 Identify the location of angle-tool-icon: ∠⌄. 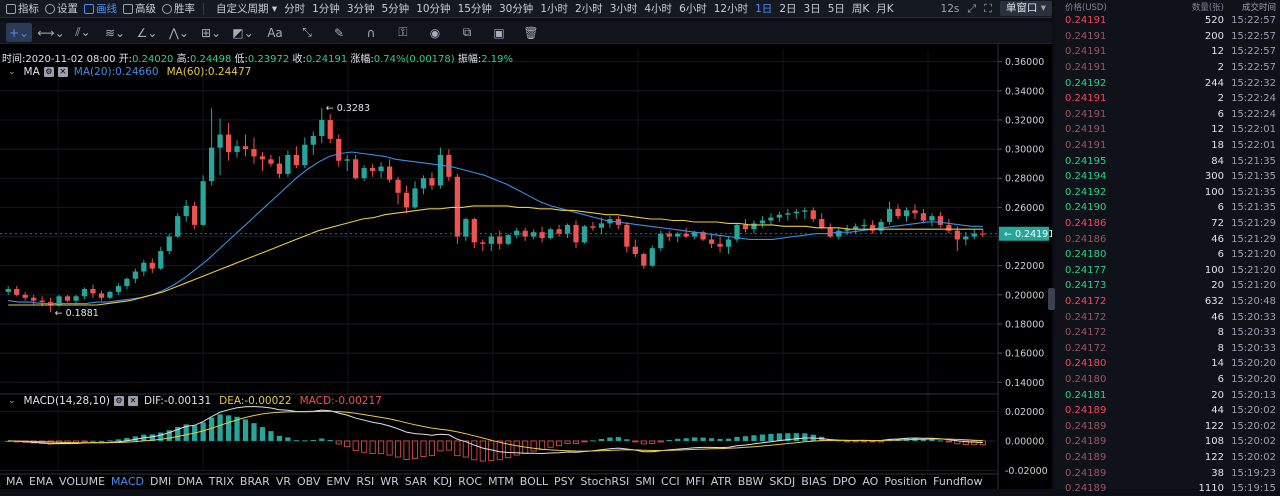
(147, 32).